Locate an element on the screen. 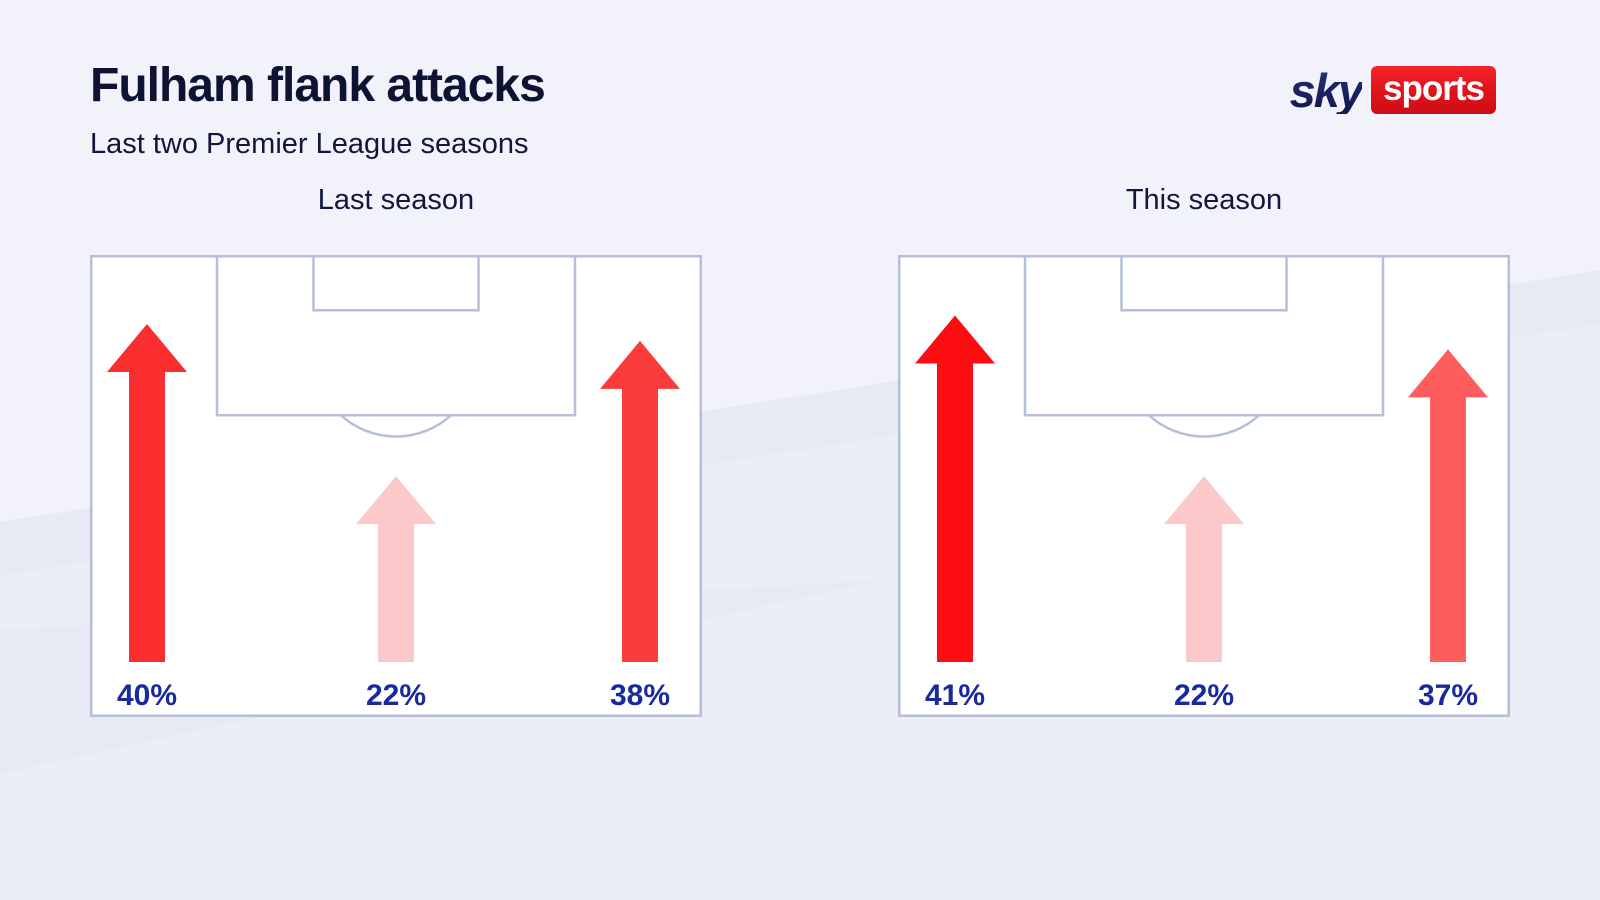  value-label-last-season-right-flank: 38% is located at coordinates (640, 695).